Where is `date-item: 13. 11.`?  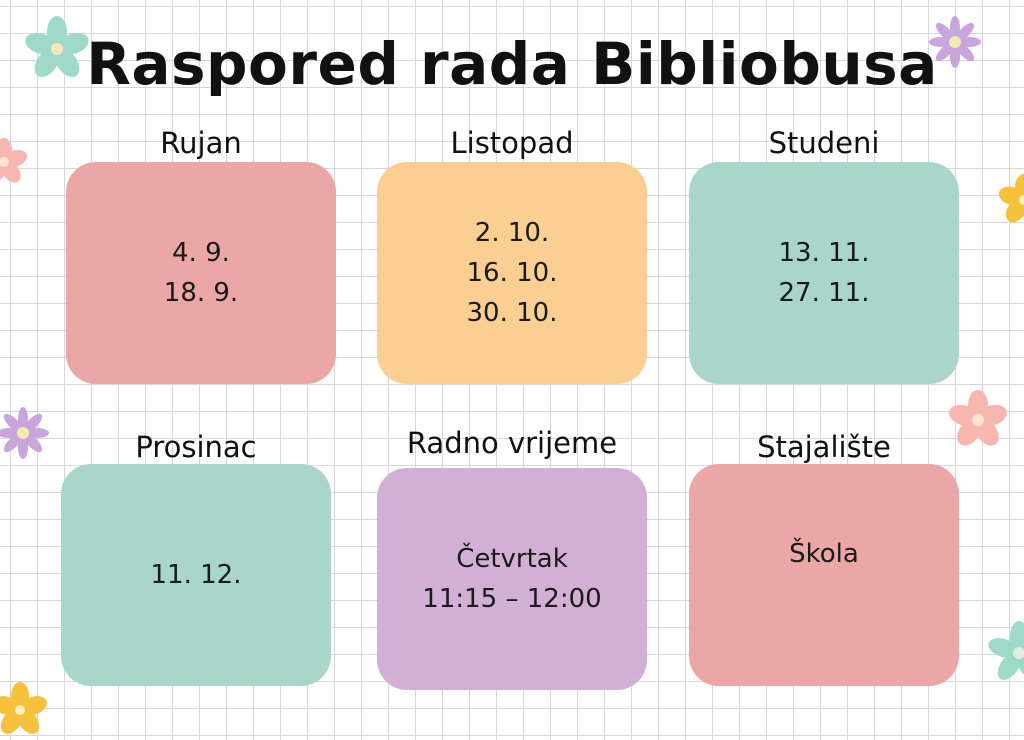
date-item: 13. 11. is located at coordinates (824, 253).